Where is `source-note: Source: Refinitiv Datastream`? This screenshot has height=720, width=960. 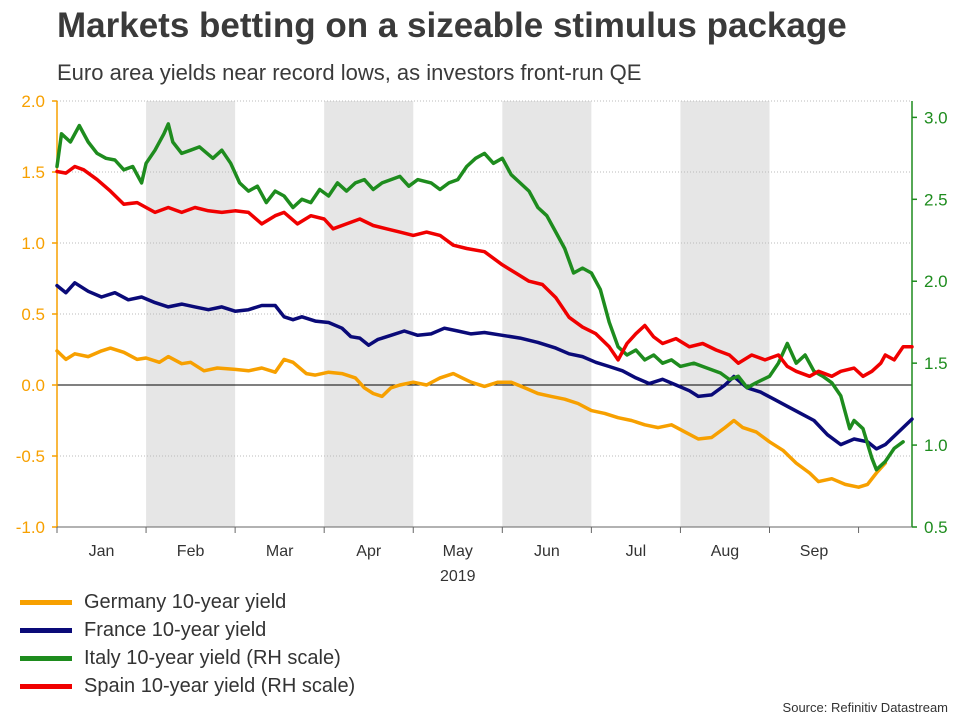
source-note: Source: Refinitiv Datastream is located at coordinates (865, 707).